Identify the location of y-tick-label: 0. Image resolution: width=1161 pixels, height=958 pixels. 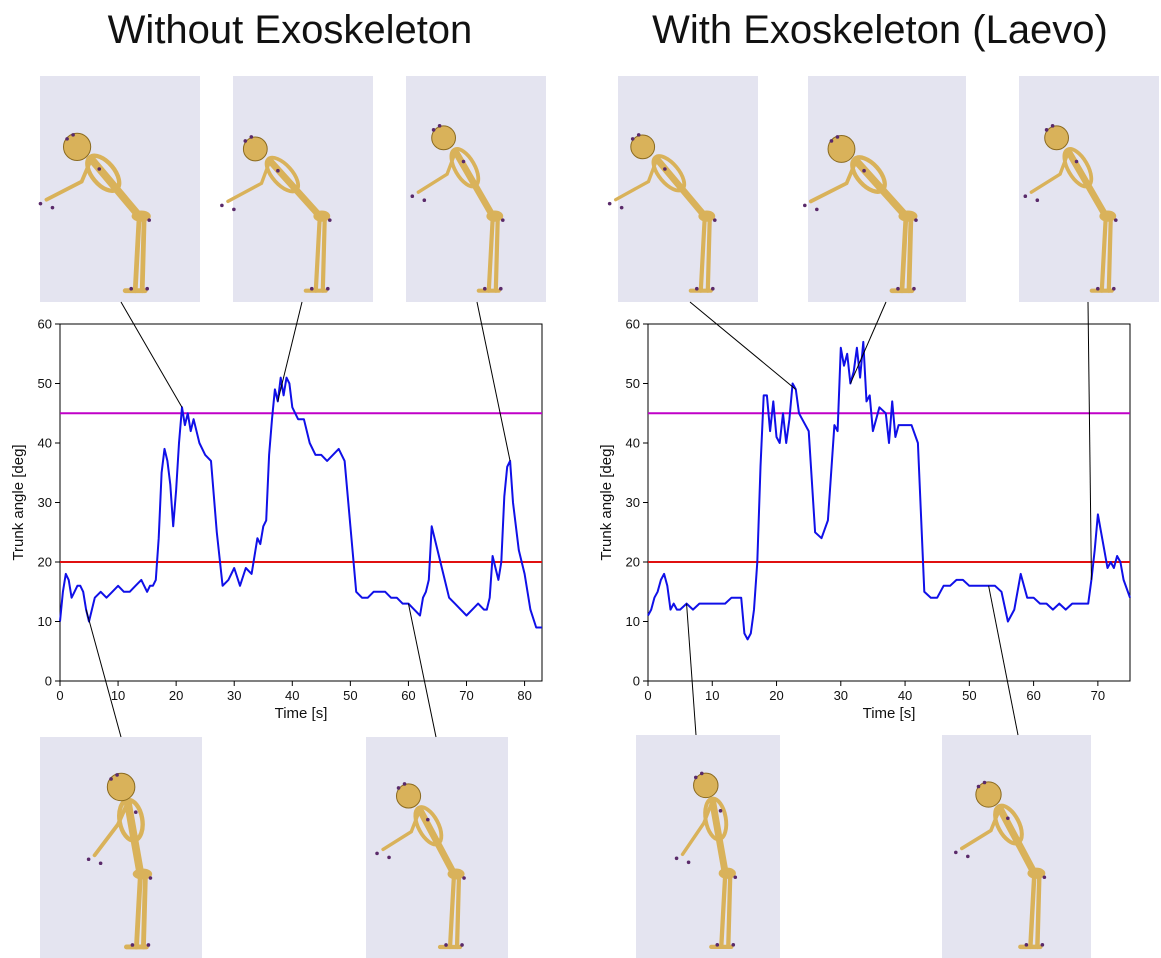
(636, 681).